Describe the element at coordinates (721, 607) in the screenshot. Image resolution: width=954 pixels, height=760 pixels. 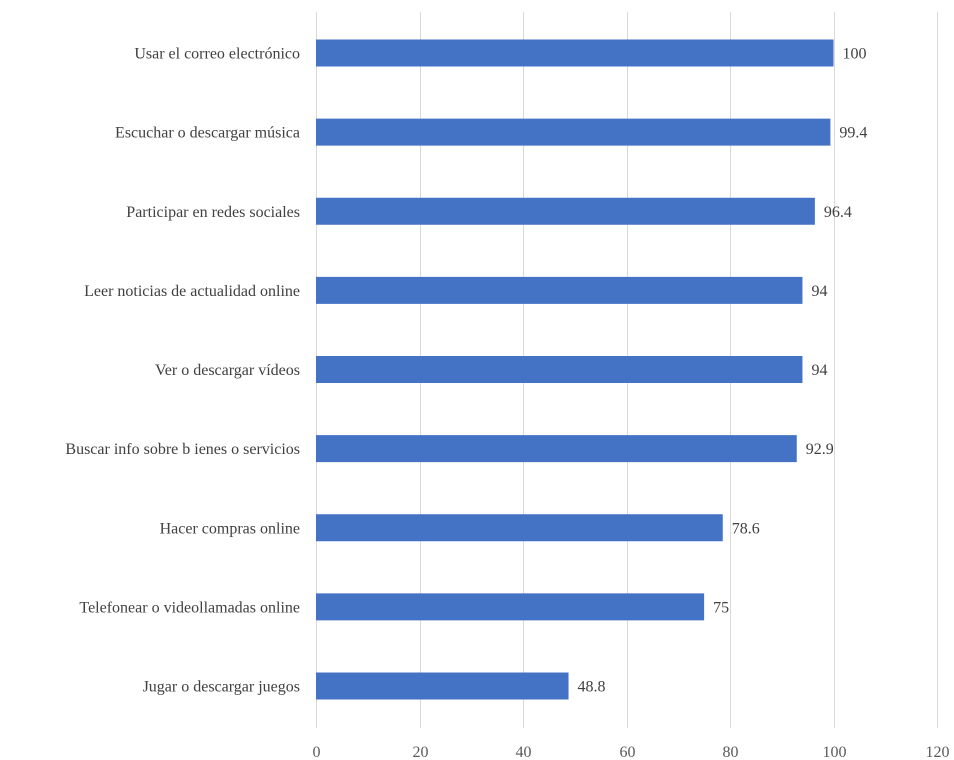
I see `data-label: 75` at that location.